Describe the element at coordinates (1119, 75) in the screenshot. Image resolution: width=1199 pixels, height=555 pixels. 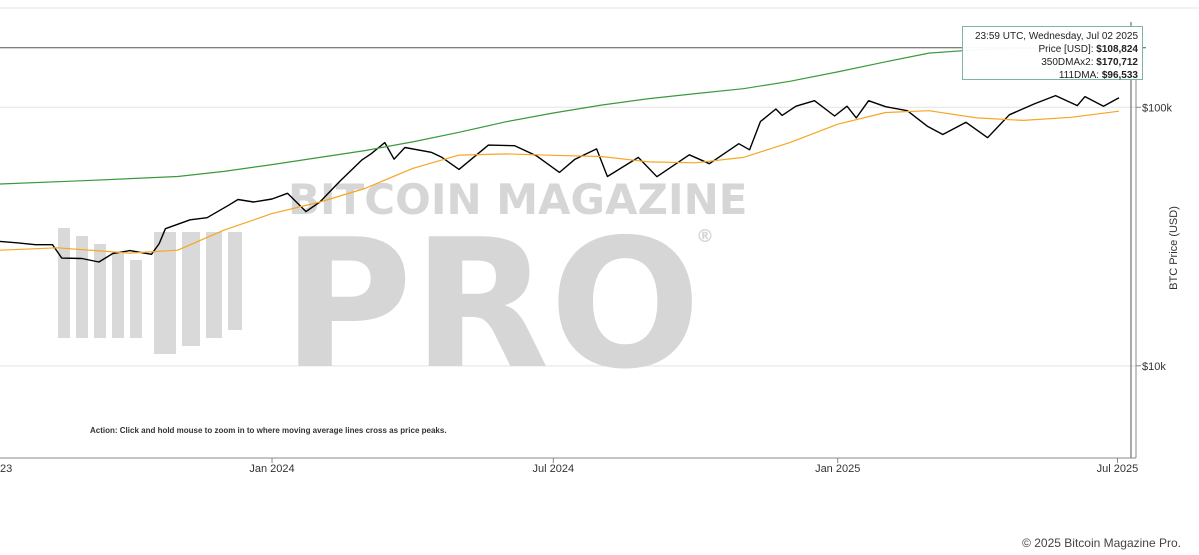
I see `tooltip-111dma-value: $96,533` at that location.